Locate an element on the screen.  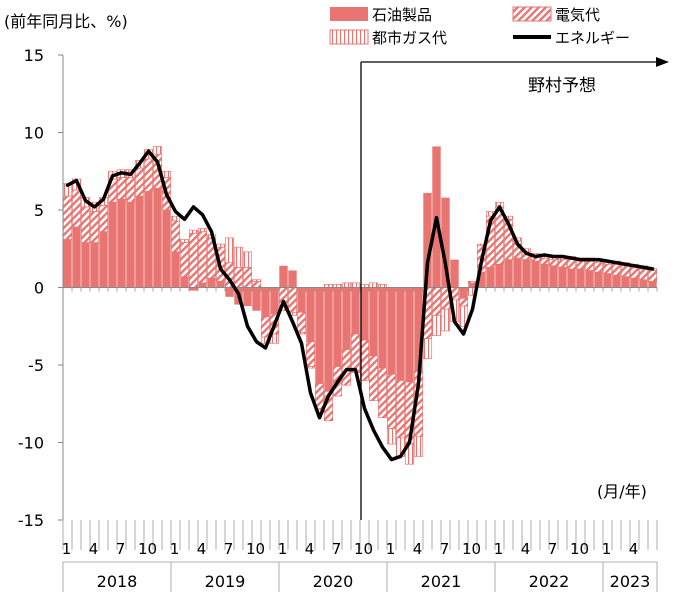
legend-label-energy: エネルギー is located at coordinates (592, 38).